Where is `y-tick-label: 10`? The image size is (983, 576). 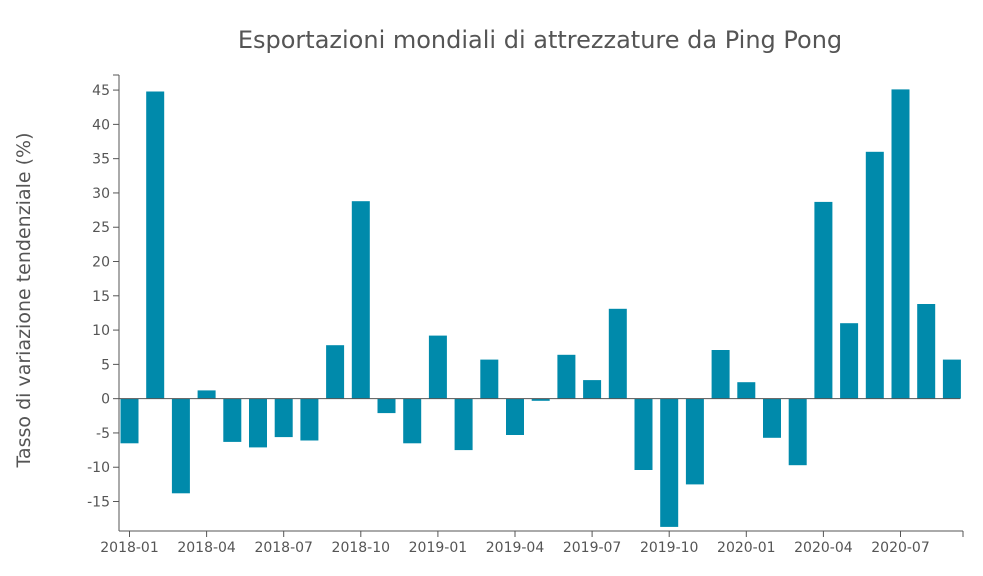 y-tick-label: 10 is located at coordinates (101, 331).